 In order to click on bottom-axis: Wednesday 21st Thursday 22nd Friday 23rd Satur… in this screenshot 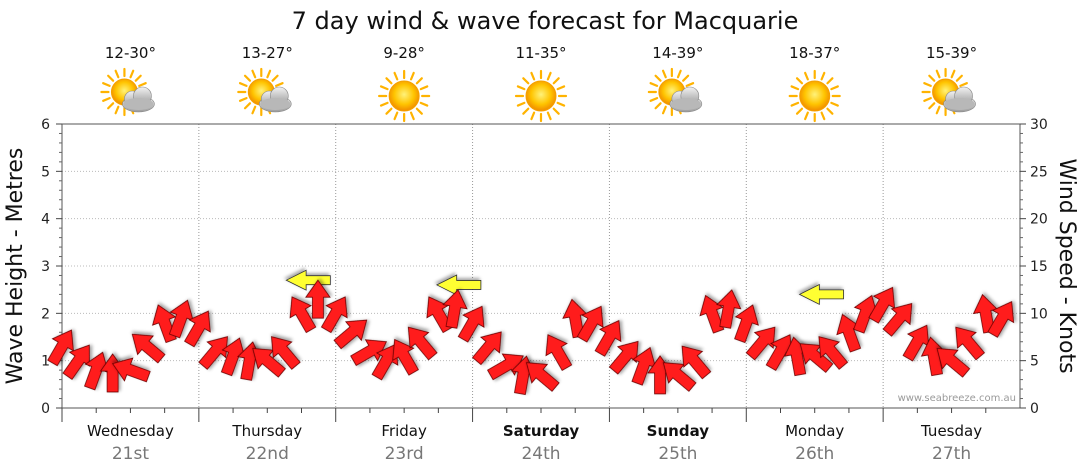, I will do `click(524, 436)`.